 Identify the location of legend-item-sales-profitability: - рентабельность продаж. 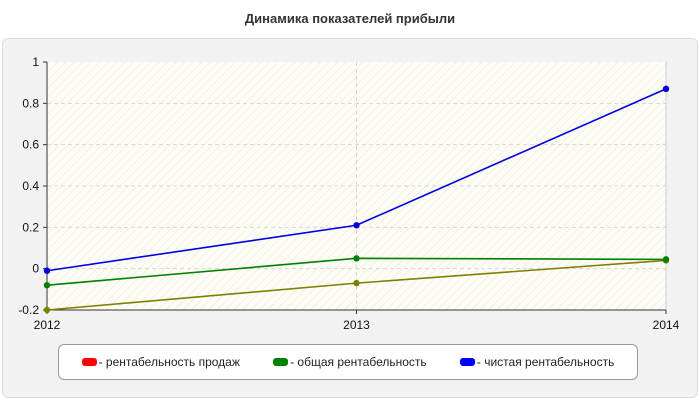
(160, 362).